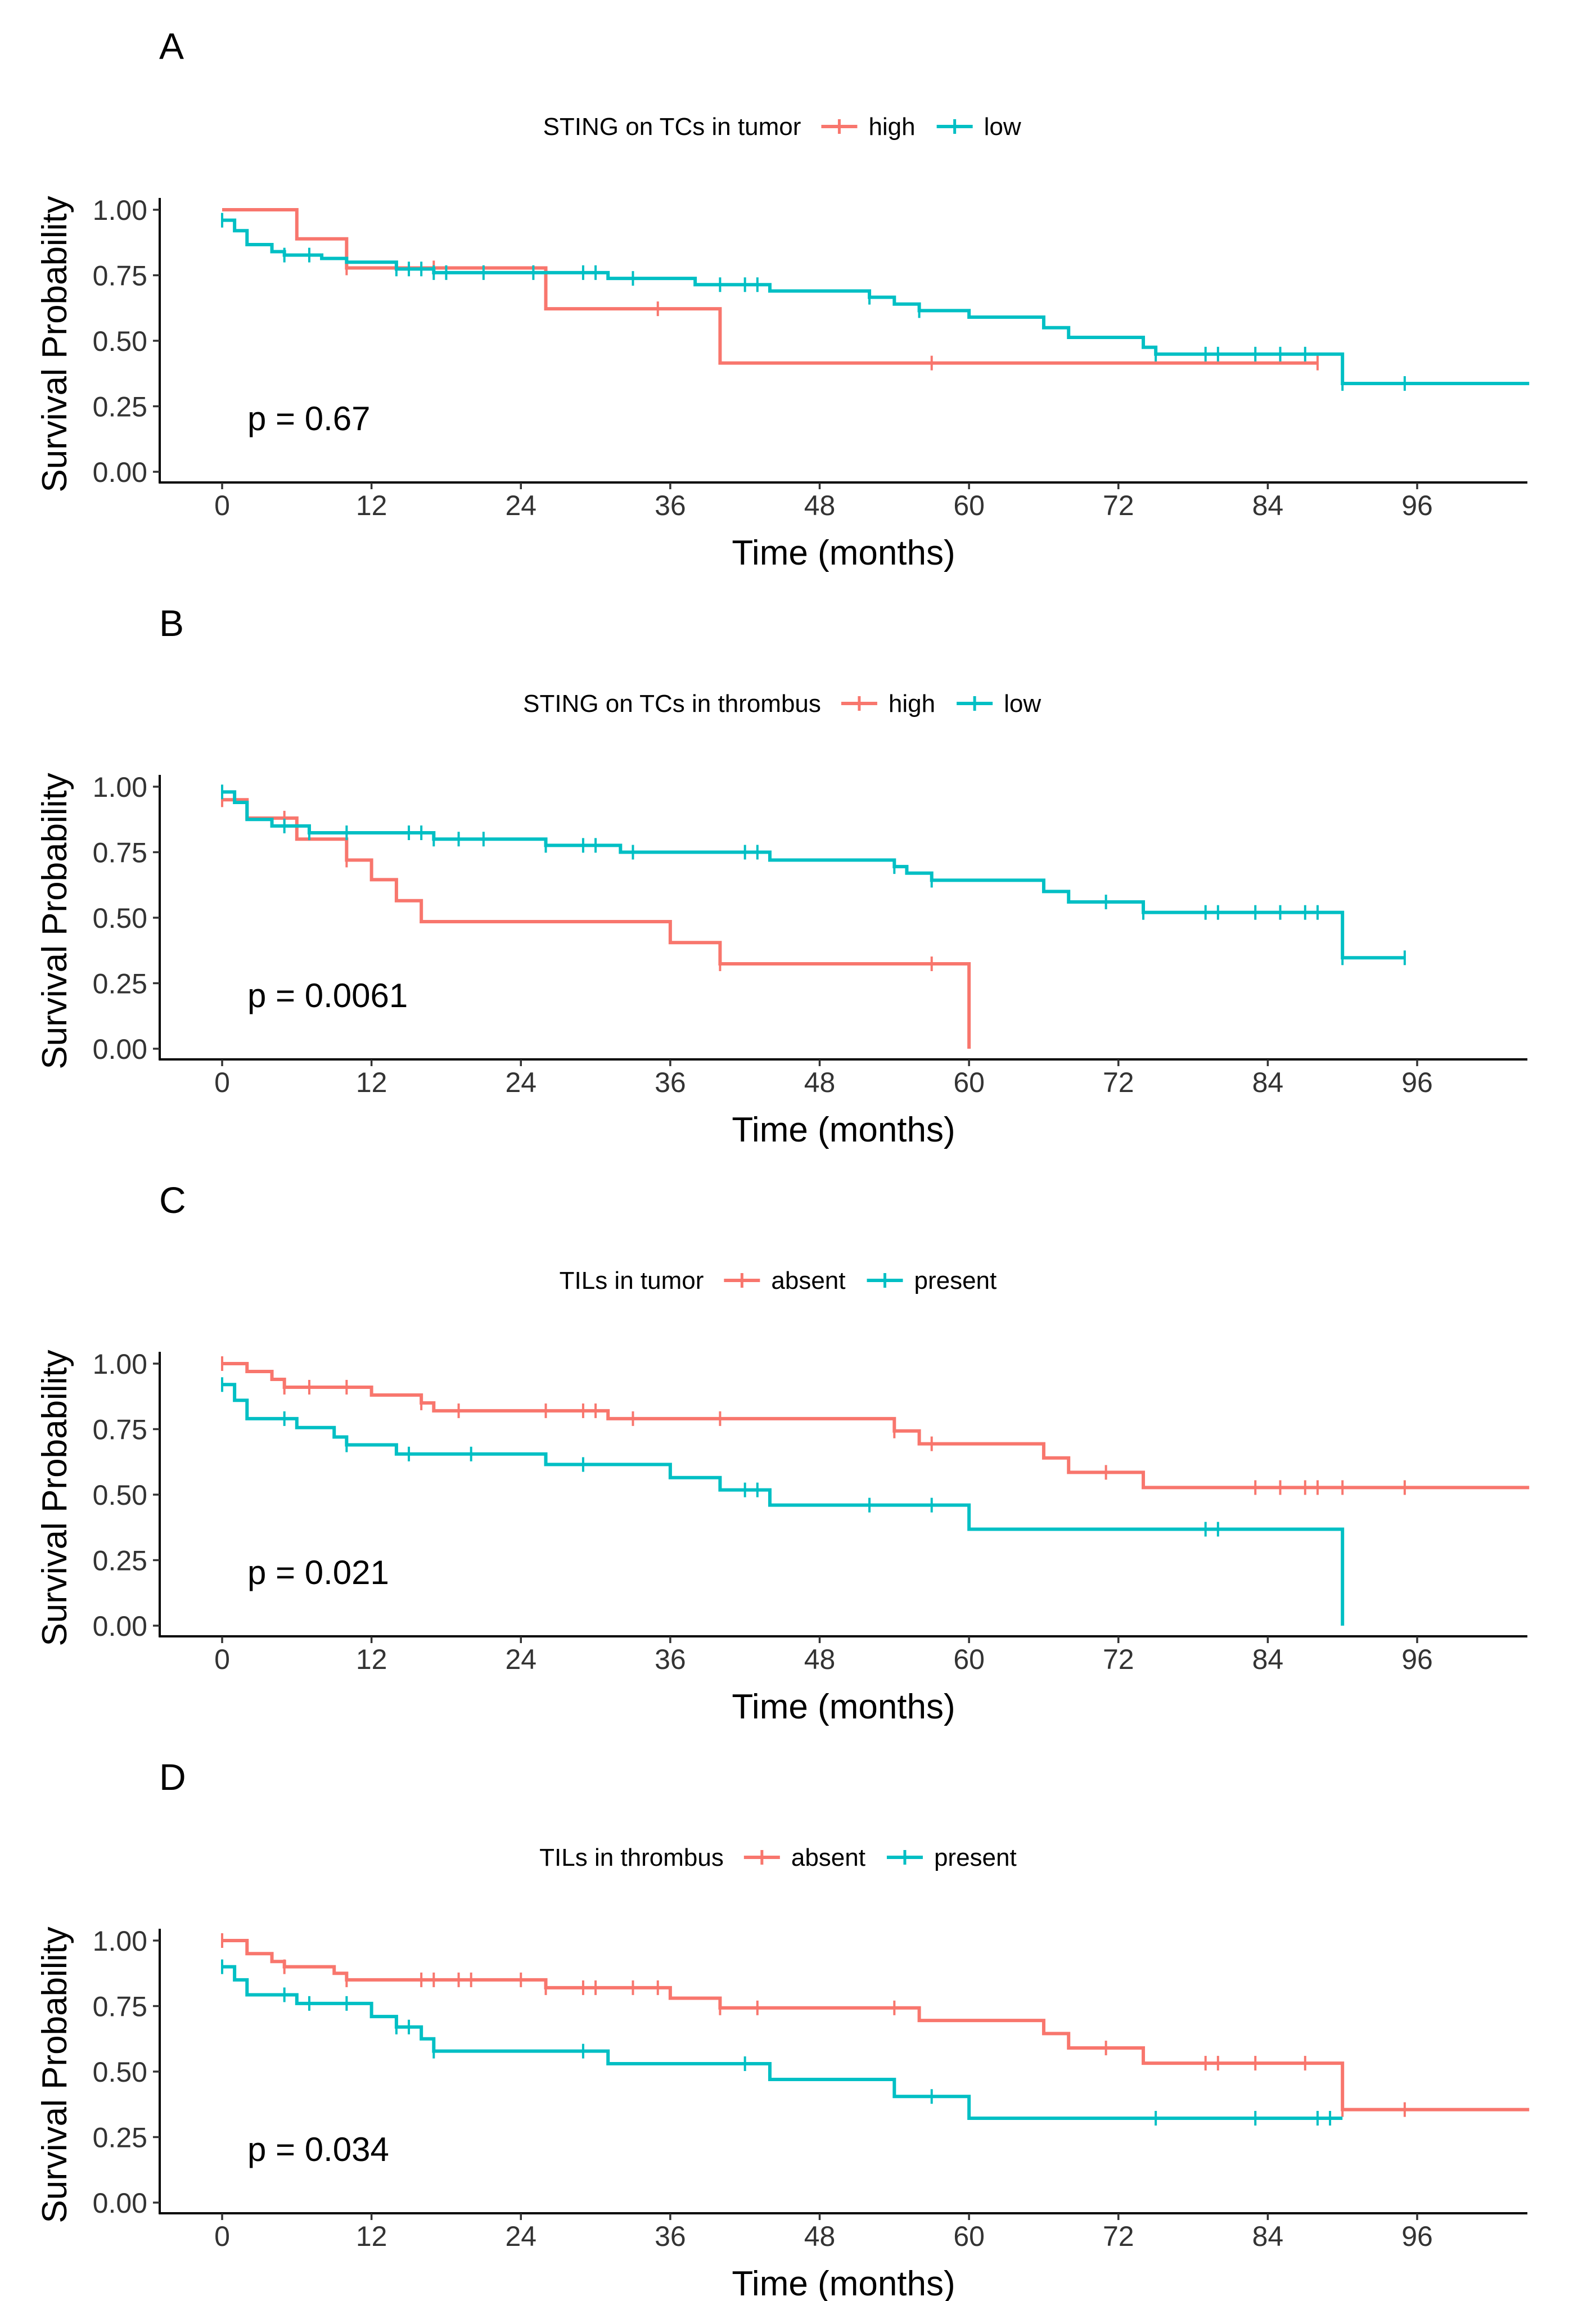 The image size is (1596, 2301). What do you see at coordinates (172, 1200) in the screenshot?
I see `panel-letter: C` at bounding box center [172, 1200].